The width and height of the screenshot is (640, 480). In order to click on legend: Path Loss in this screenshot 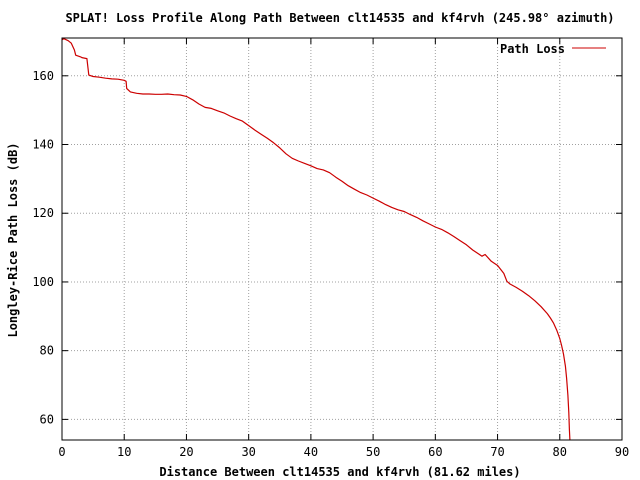, I will do `click(553, 49)`.